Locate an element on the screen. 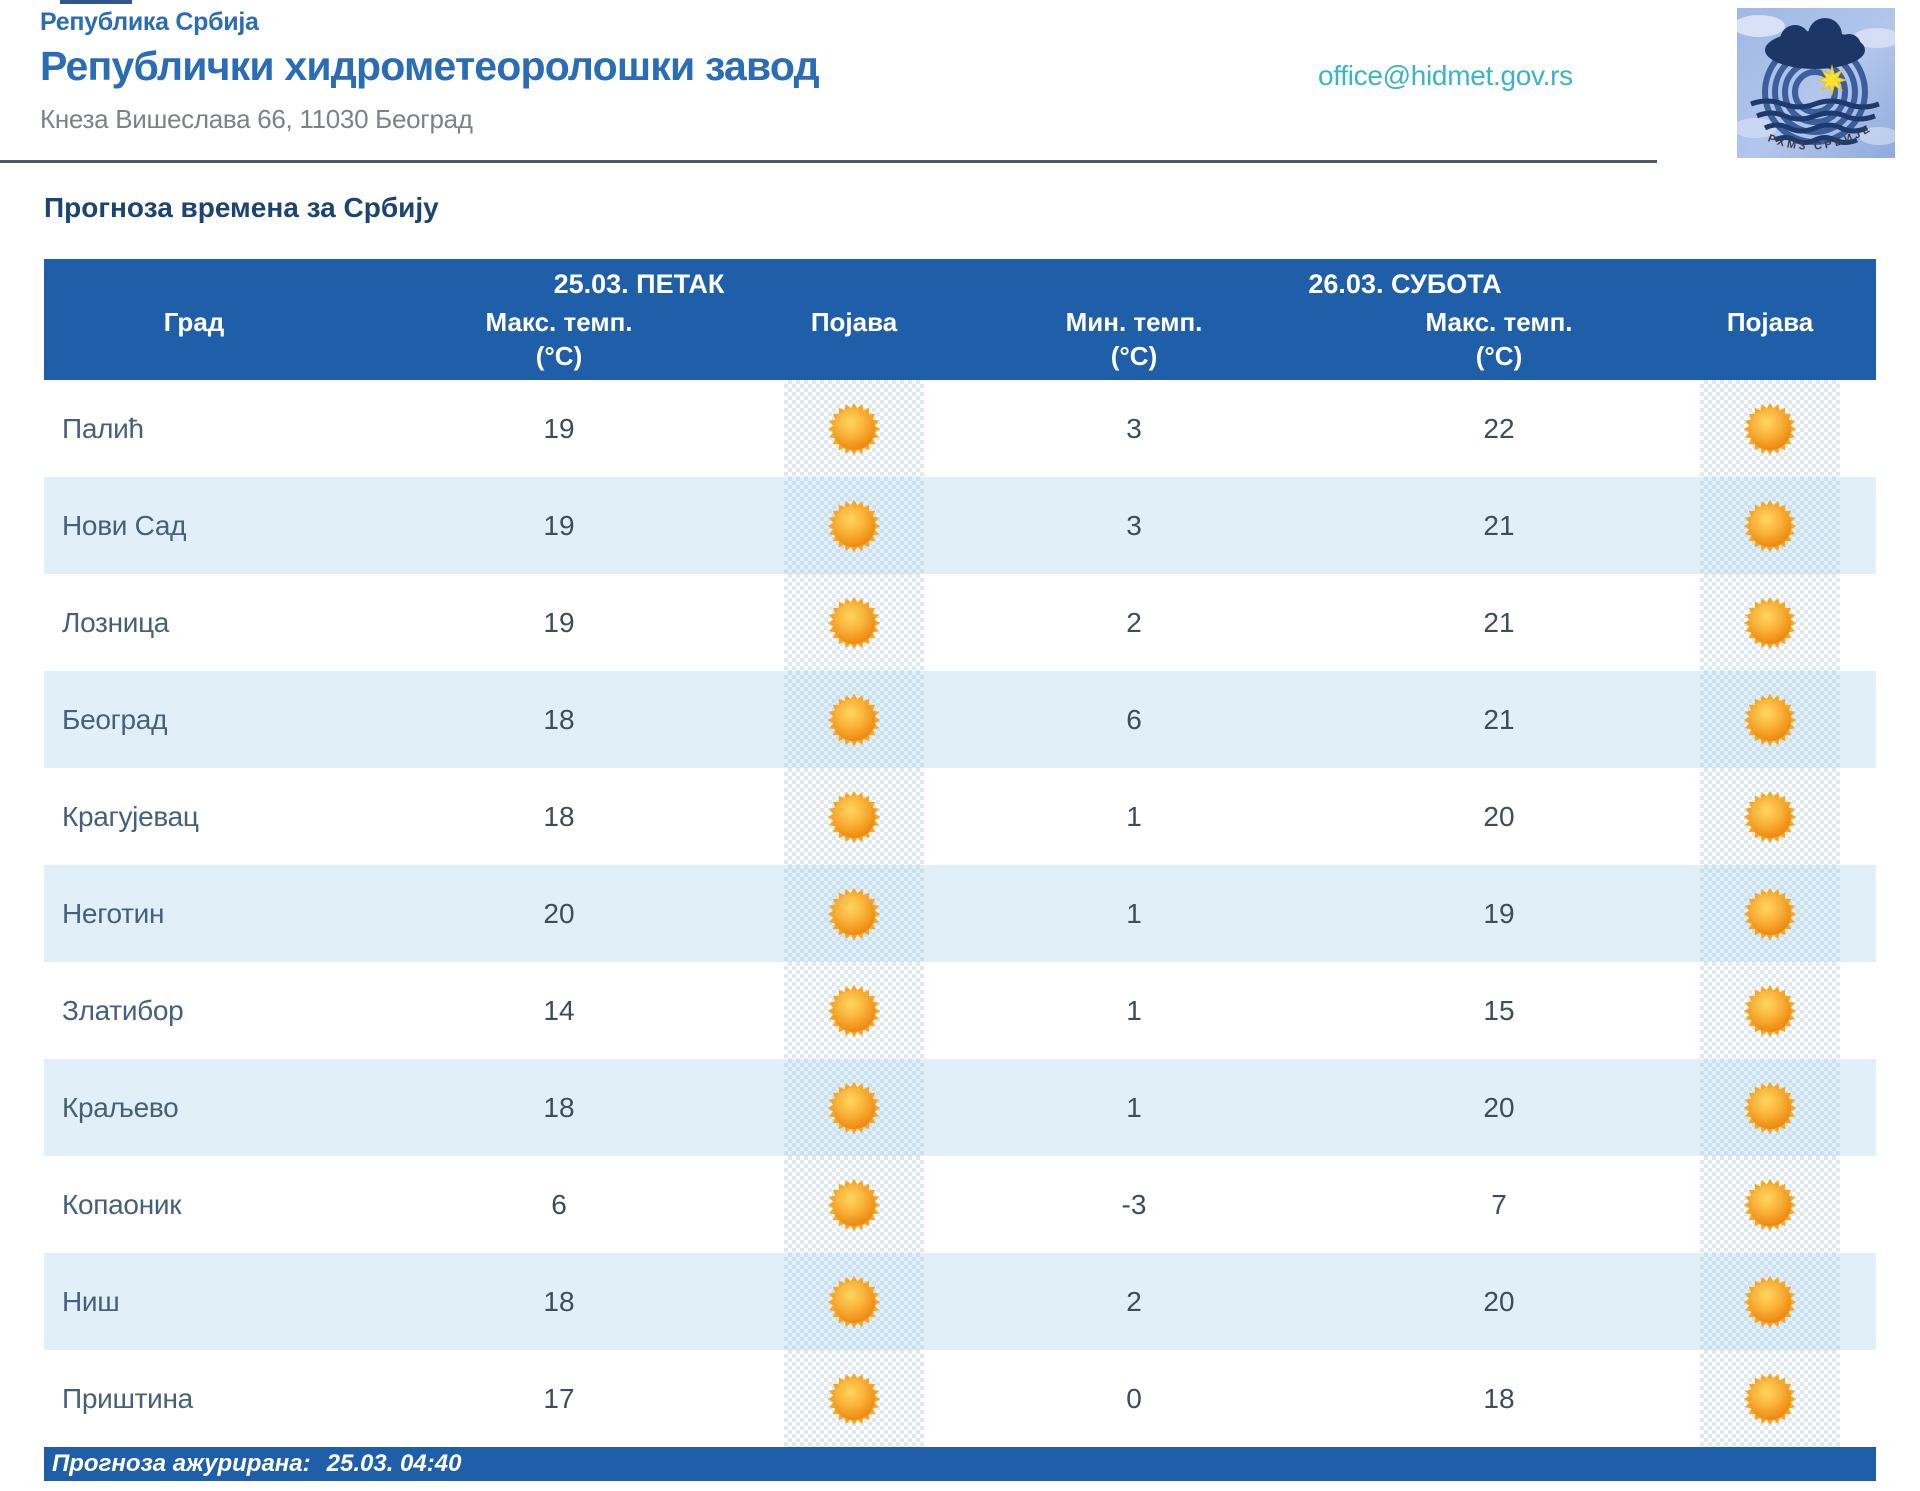  col-header-day1-phenomenon: Појава is located at coordinates (854, 322).